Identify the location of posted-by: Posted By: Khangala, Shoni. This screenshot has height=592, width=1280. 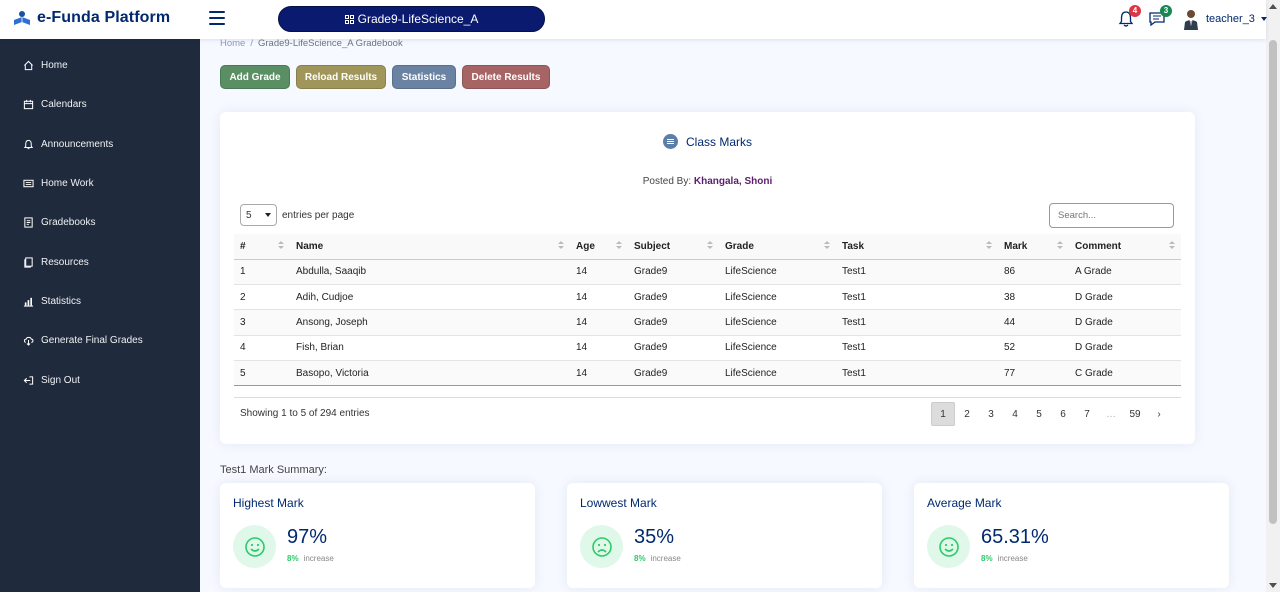
(707, 181).